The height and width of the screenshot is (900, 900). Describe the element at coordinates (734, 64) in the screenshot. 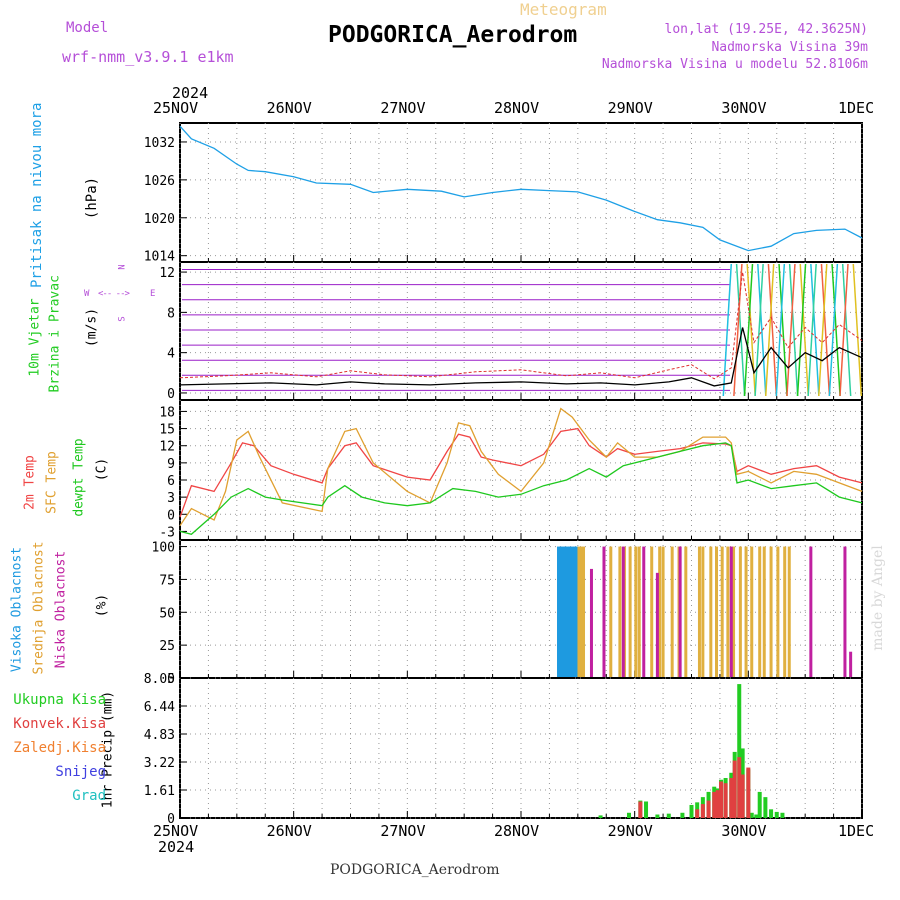

I see `model-altitude-text: Nadmorska Visina u modelu 52.8106m` at that location.